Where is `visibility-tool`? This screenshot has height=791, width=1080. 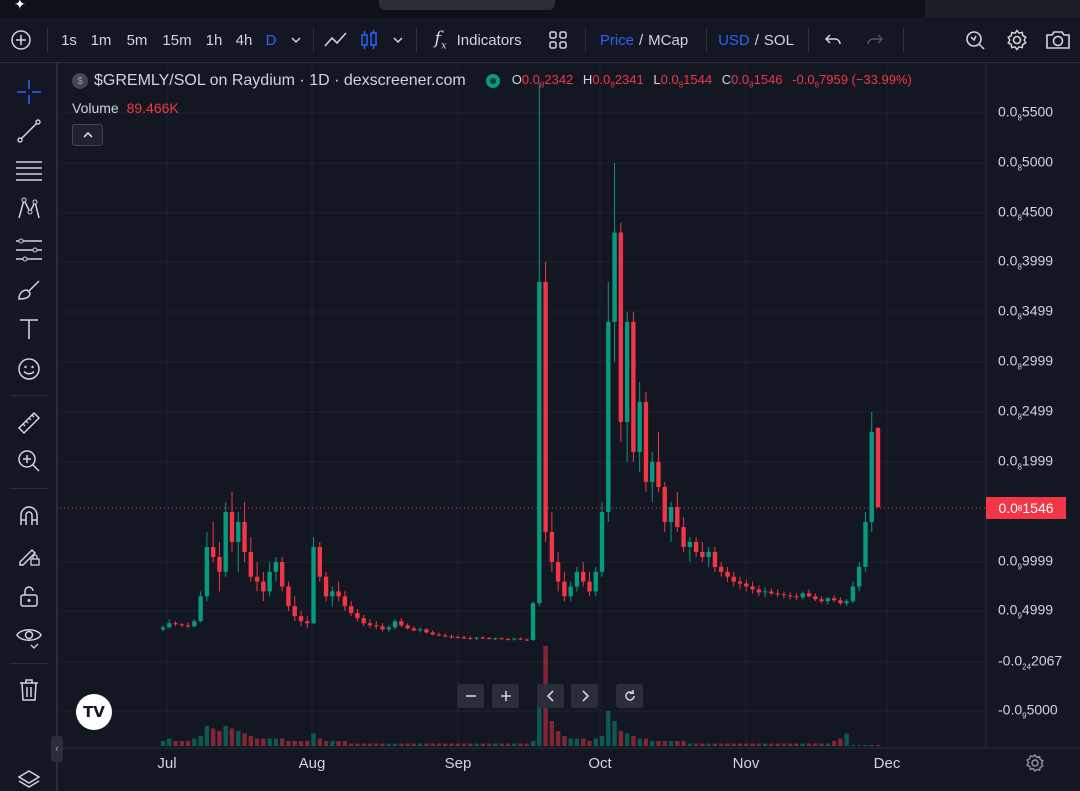
visibility-tool is located at coordinates (29, 636).